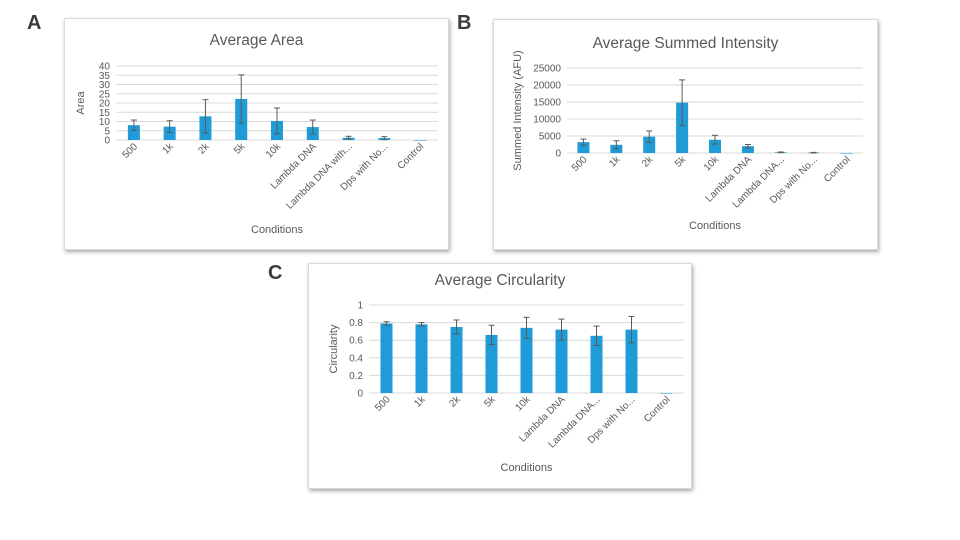 This screenshot has width=960, height=540. What do you see at coordinates (518, 110) in the screenshot?
I see `y-axis-label: Summed Intensity (AFU)` at bounding box center [518, 110].